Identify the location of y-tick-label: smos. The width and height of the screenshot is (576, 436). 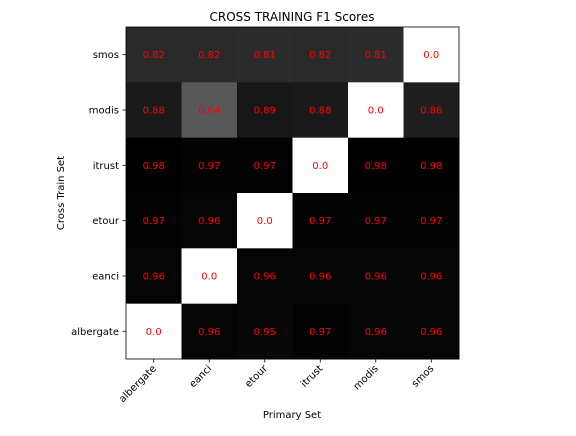
(106, 55).